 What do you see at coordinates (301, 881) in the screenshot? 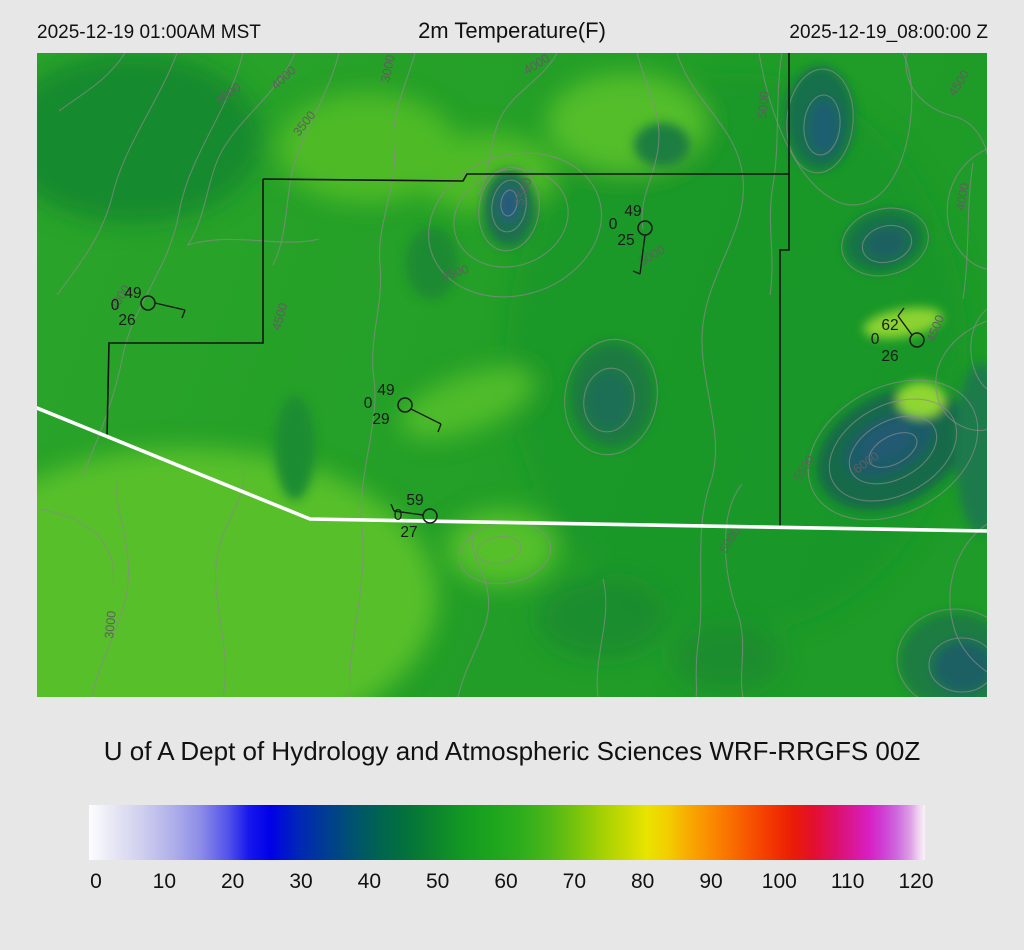
I see `colorbar-tick: 30` at bounding box center [301, 881].